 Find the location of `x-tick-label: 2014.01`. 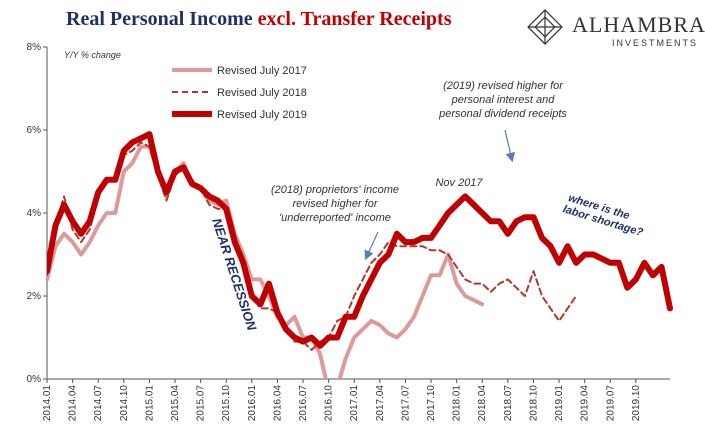

x-tick-label: 2014.01 is located at coordinates (47, 403).